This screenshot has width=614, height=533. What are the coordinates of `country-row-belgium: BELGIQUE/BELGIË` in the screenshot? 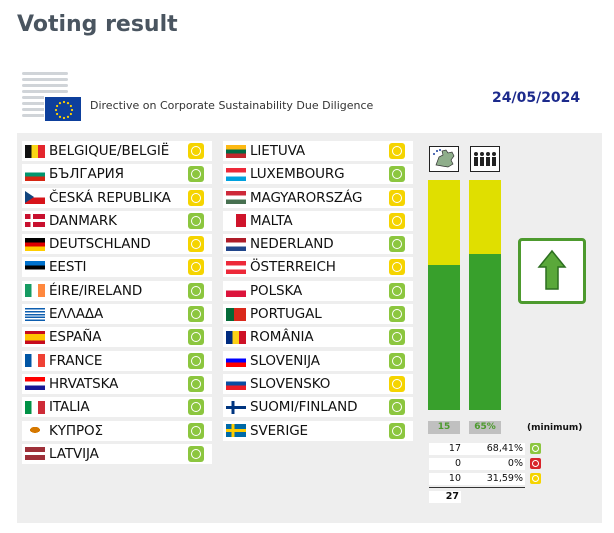 It's located at (117, 151).